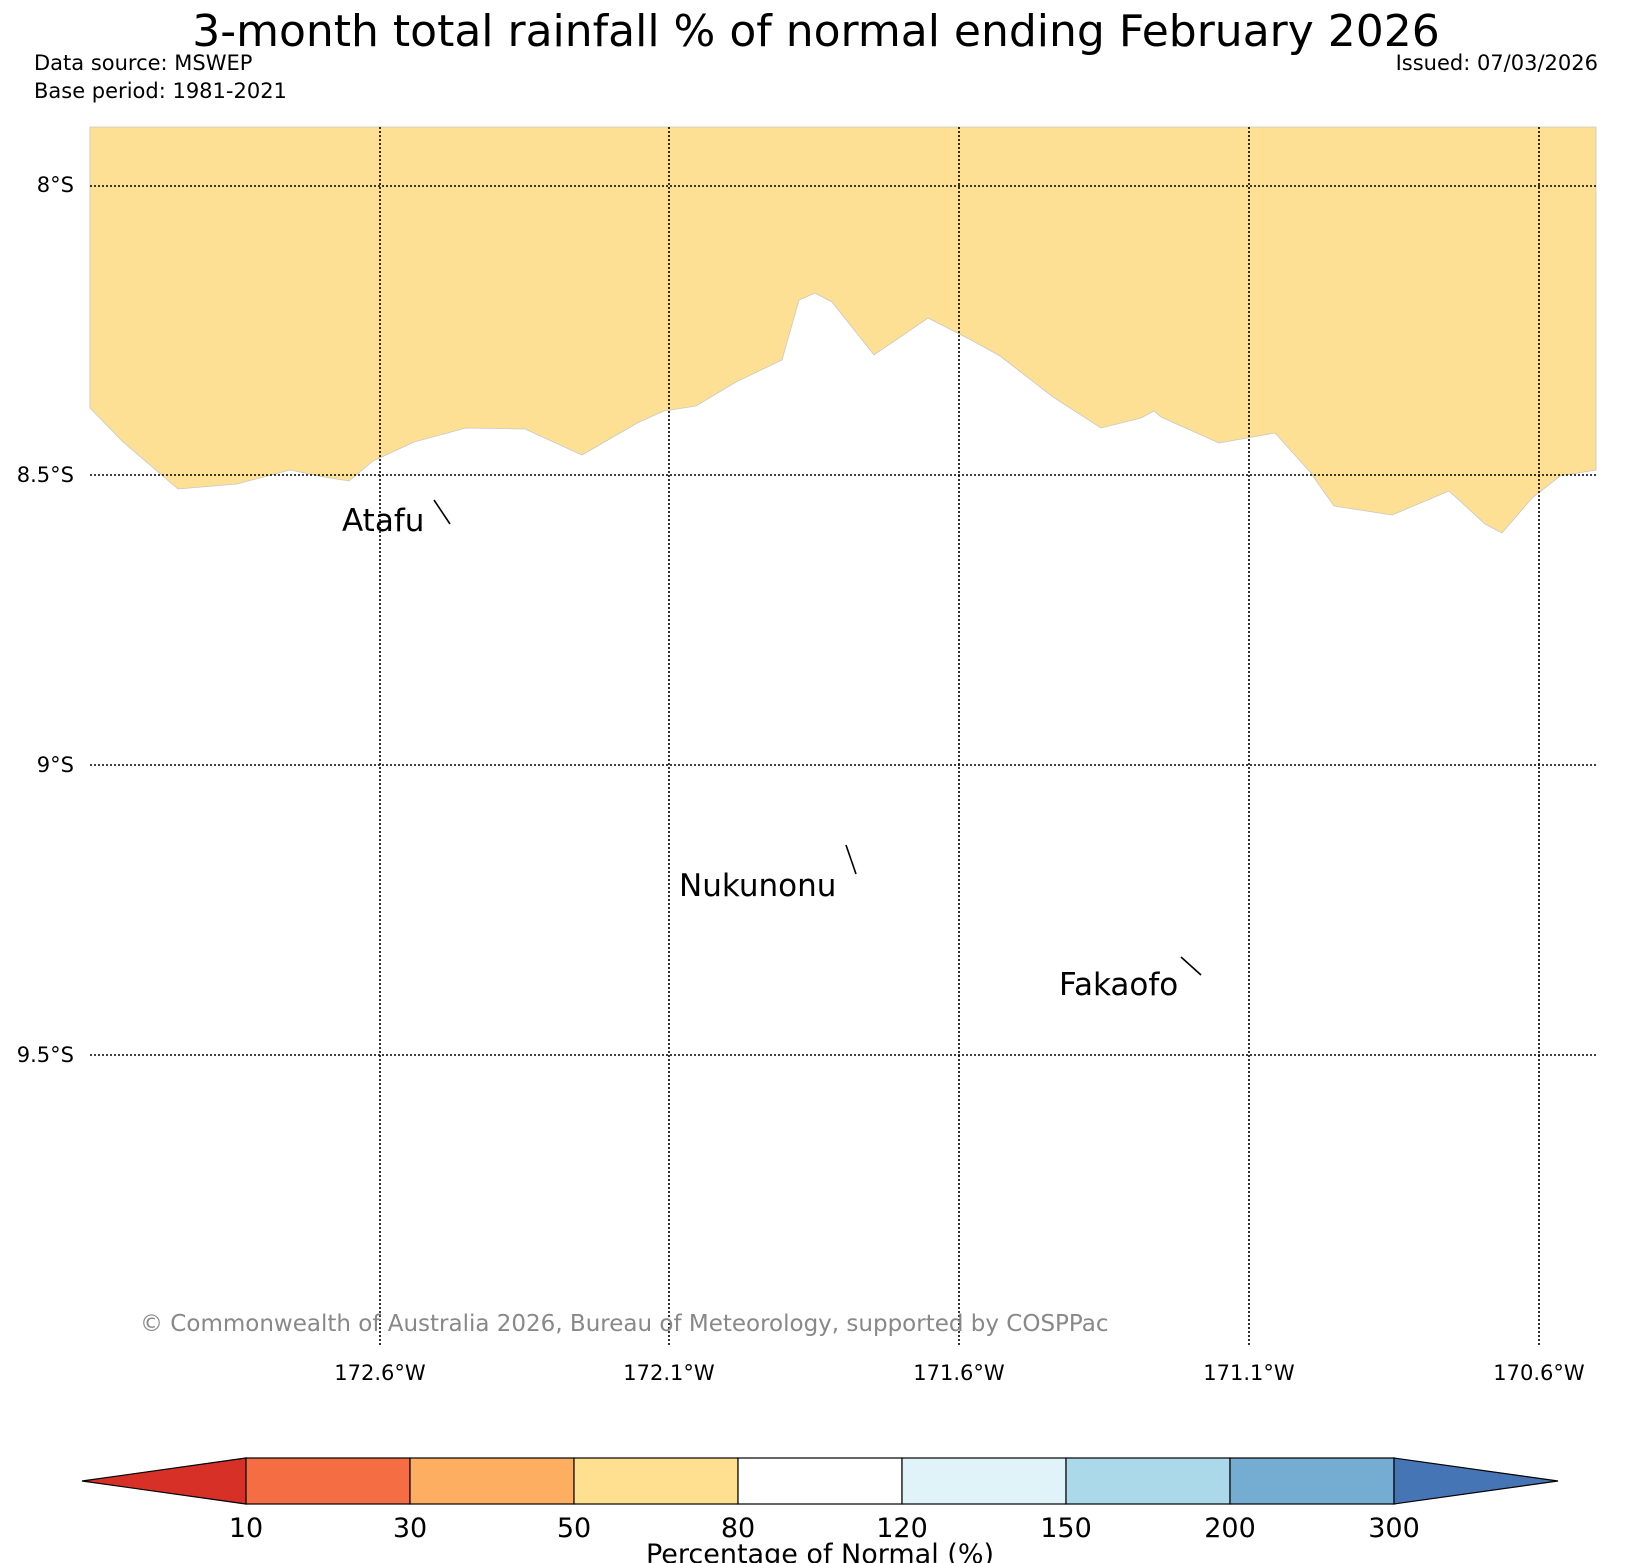 The image size is (1632, 1563). What do you see at coordinates (669, 1373) in the screenshot?
I see `lon-label-172-1w: 172.1°W` at bounding box center [669, 1373].